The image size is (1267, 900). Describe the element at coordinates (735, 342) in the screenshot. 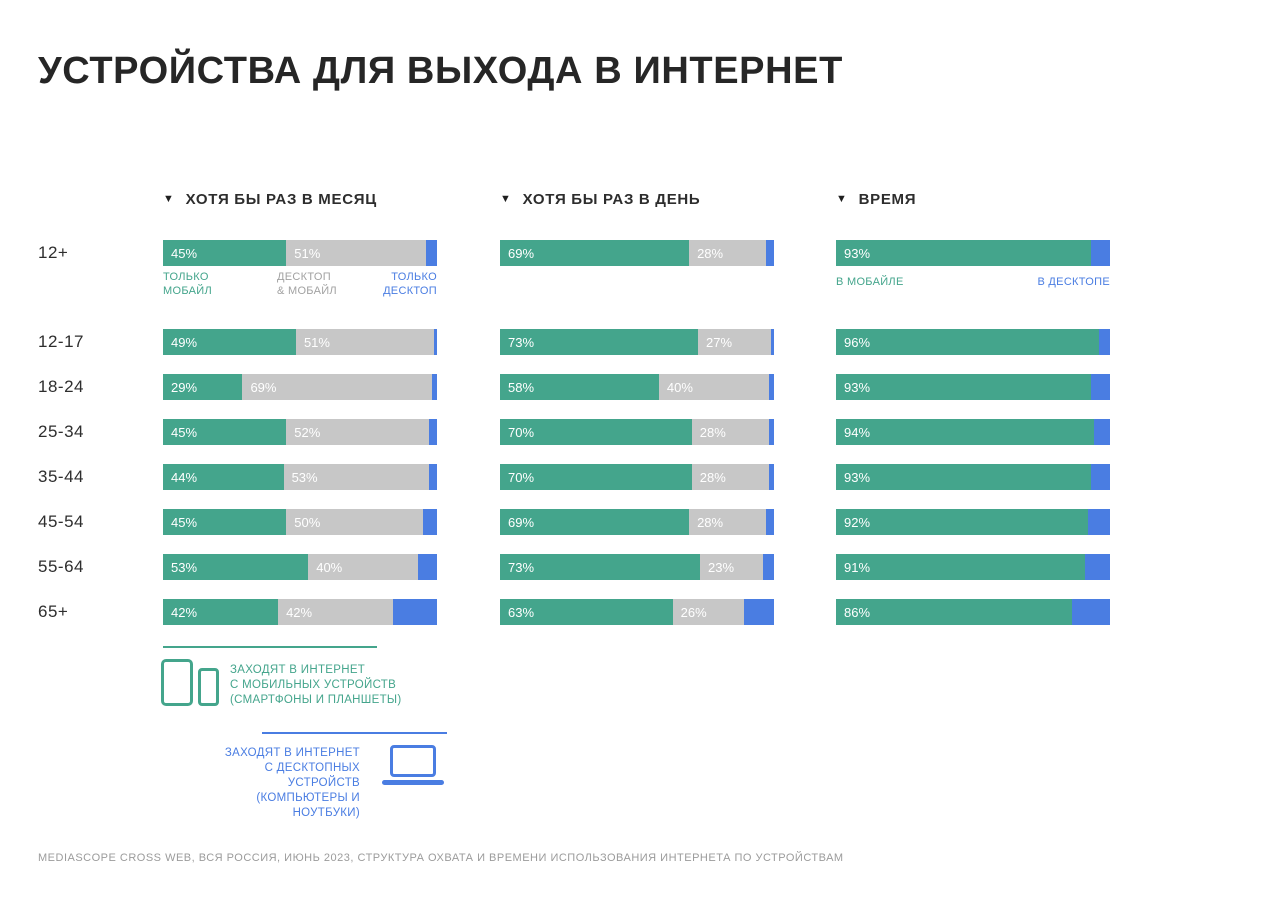

I see `bar-segment-both: 27%` at that location.